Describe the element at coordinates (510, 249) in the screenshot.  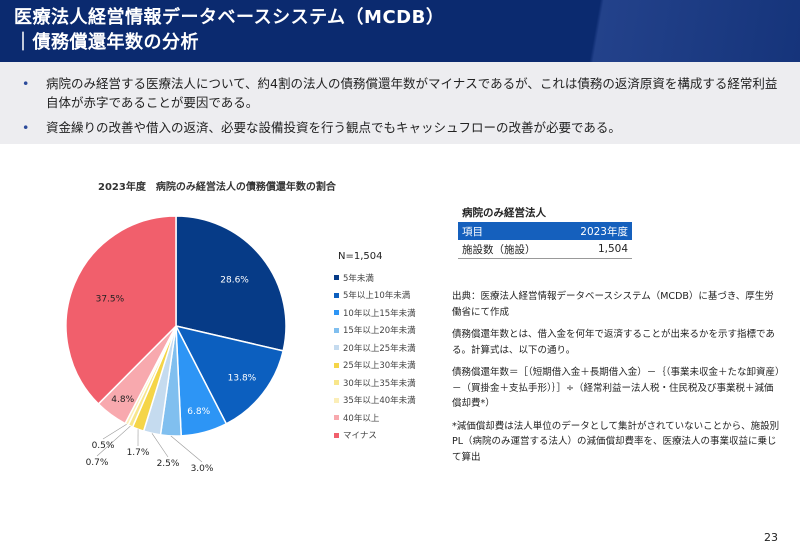
I see `table-cell-label: 施設数（施設）` at that location.